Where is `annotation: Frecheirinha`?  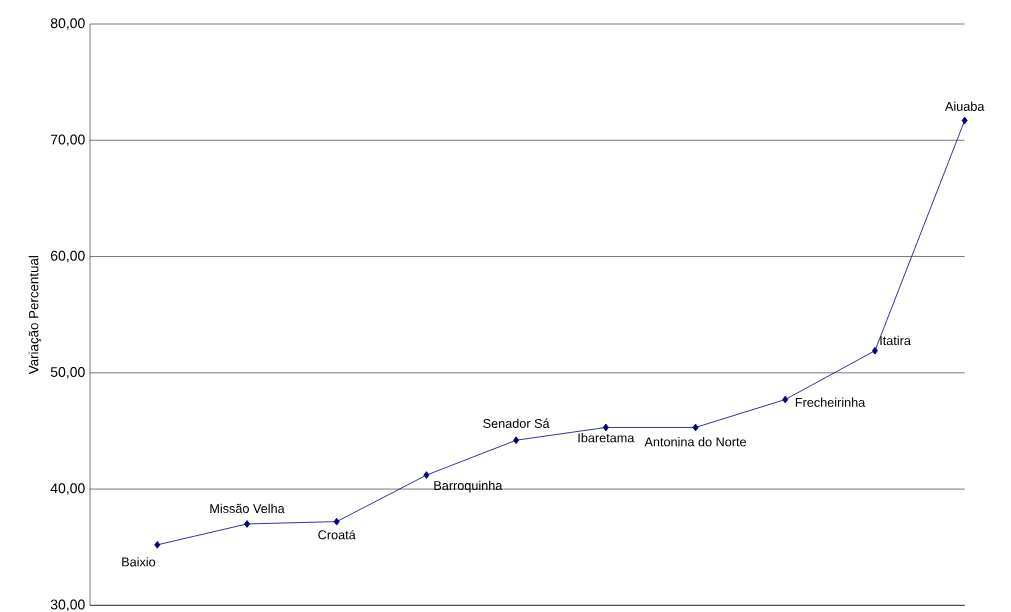
annotation: Frecheirinha is located at coordinates (830, 402).